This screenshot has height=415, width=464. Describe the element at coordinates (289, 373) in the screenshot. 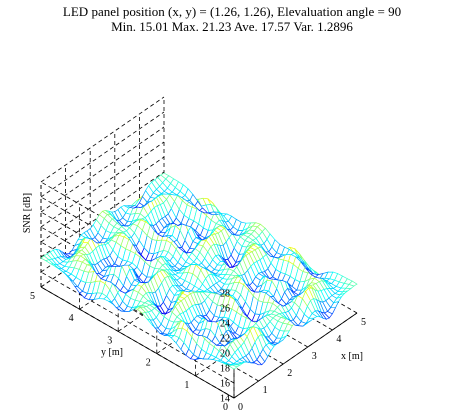

I see `x-tick-label: 2` at that location.